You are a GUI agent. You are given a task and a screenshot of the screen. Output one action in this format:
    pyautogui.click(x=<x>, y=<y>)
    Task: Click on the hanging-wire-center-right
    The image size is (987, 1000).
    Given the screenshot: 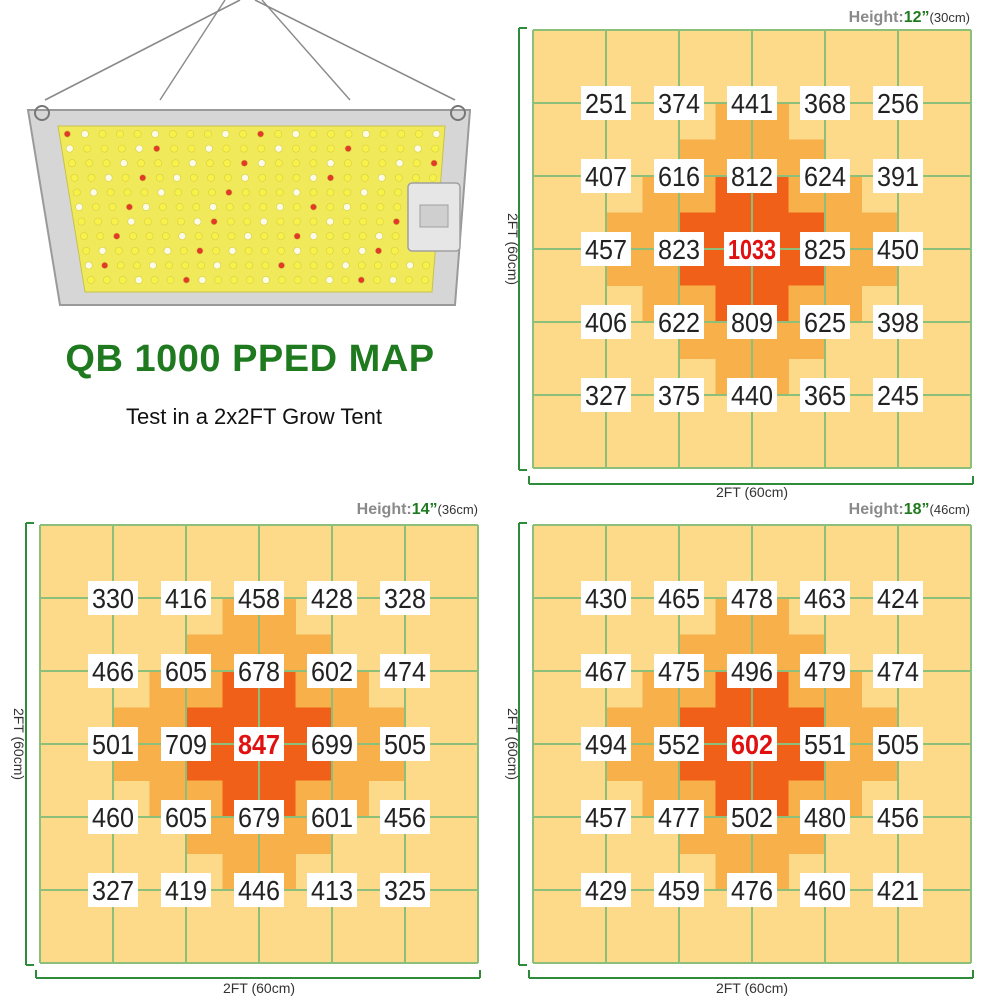 What is the action you would take?
    pyautogui.click(x=306, y=50)
    